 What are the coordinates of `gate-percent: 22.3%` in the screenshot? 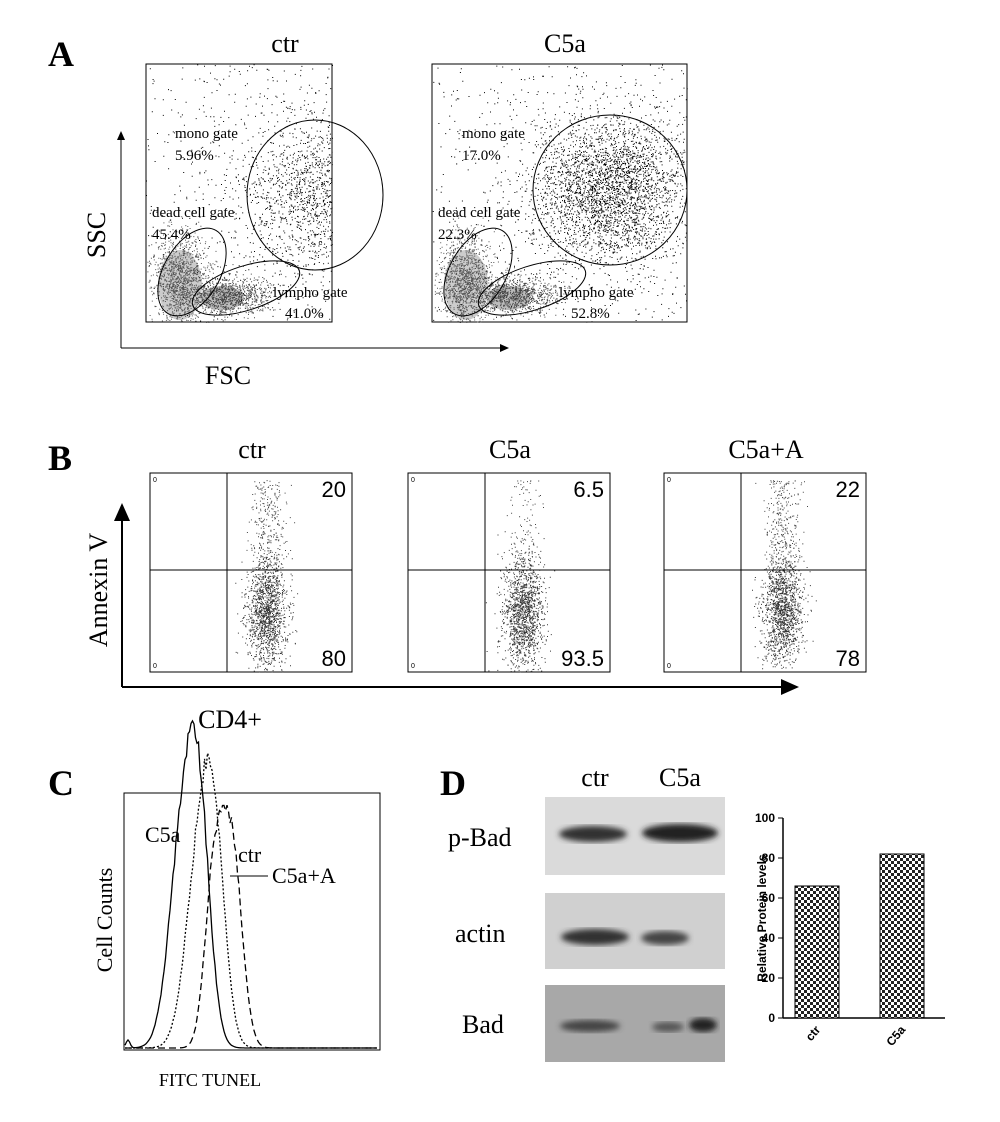 It's located at (457, 235).